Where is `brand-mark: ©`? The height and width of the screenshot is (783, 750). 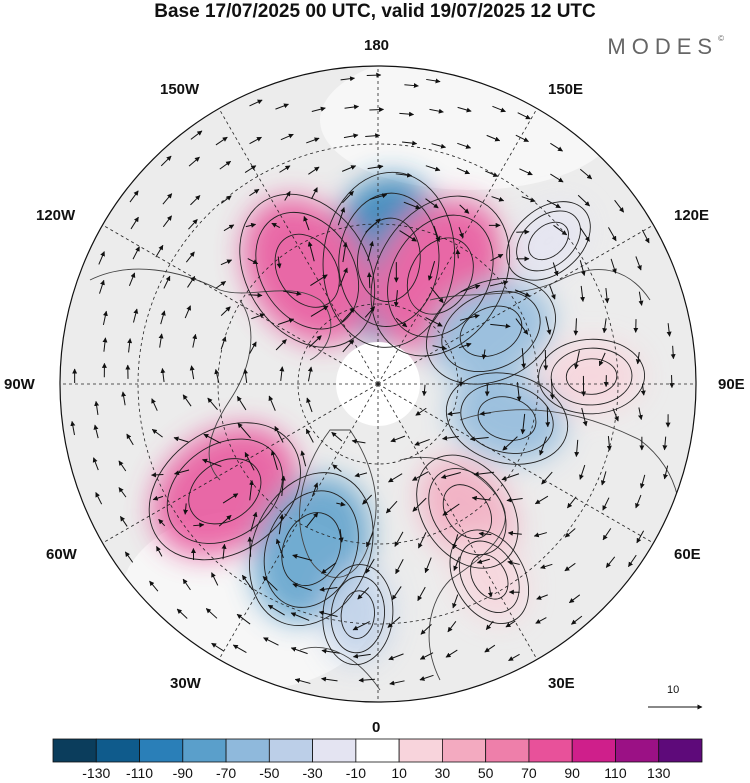 brand-mark: © is located at coordinates (721, 38).